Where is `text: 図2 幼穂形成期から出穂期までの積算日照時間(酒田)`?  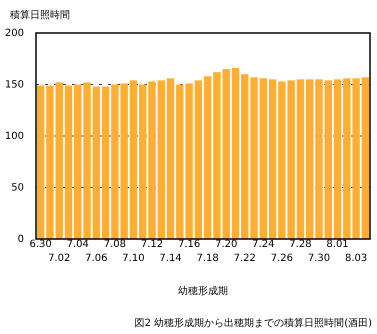 text: 図2 幼穂形成期から出穂期までの積算日照時間(酒田) is located at coordinates (253, 323).